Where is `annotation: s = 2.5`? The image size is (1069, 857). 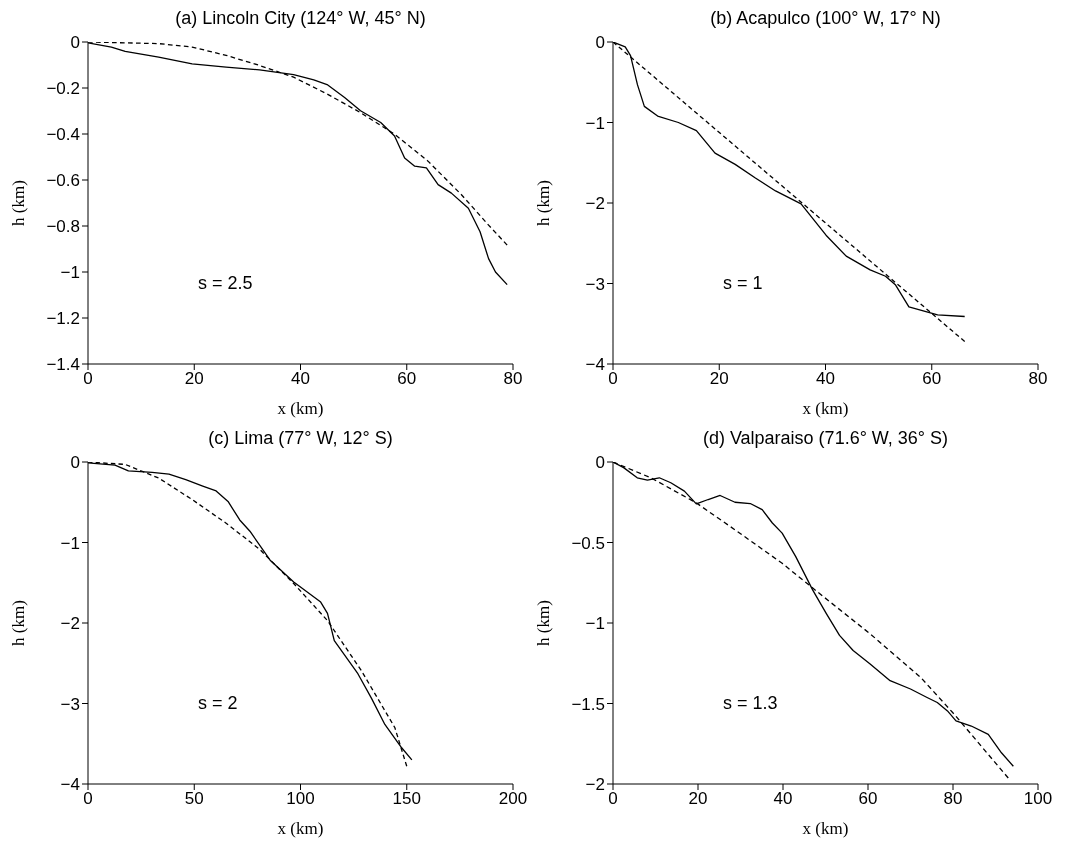 annotation: s = 2.5 is located at coordinates (225, 283).